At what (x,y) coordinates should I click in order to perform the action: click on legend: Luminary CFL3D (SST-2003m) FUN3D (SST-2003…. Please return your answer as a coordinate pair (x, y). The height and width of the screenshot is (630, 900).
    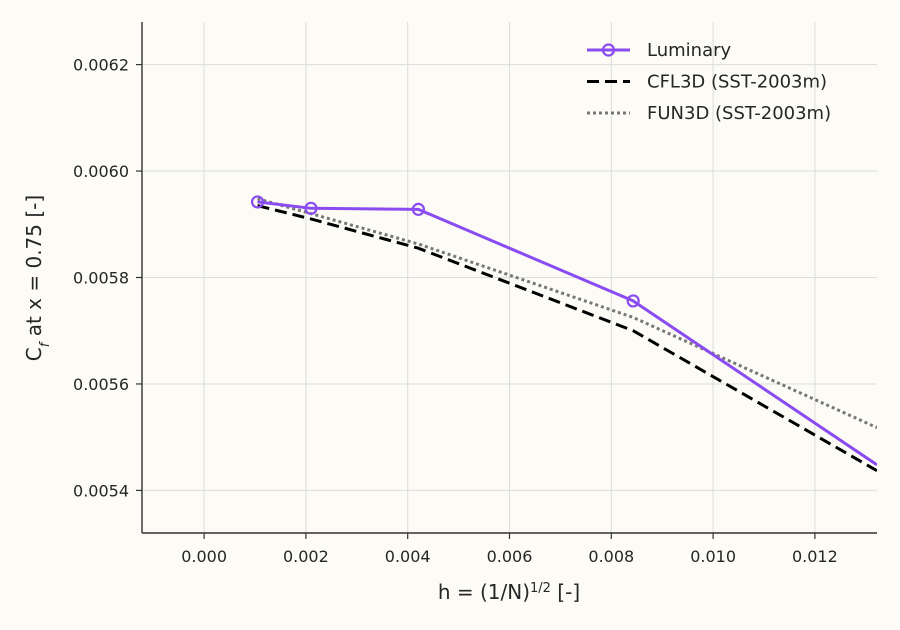
    Looking at the image, I should click on (709, 82).